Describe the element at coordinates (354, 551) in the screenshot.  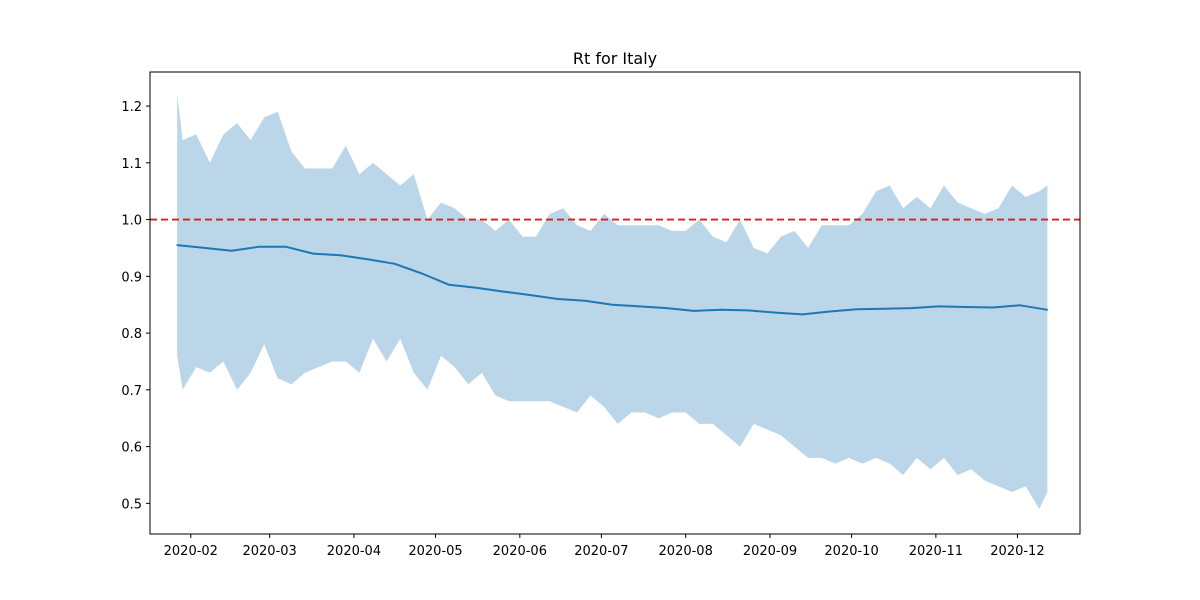
I see `x-tick-label: 2020-04` at that location.